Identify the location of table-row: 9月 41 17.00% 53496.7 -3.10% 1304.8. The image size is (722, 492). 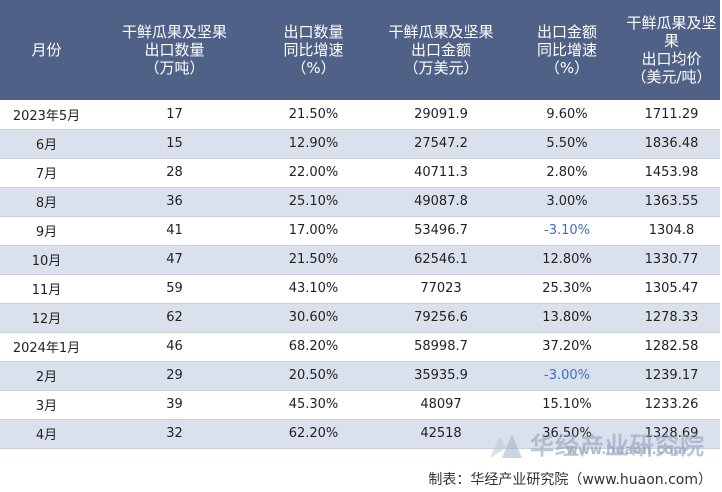
(360, 231).